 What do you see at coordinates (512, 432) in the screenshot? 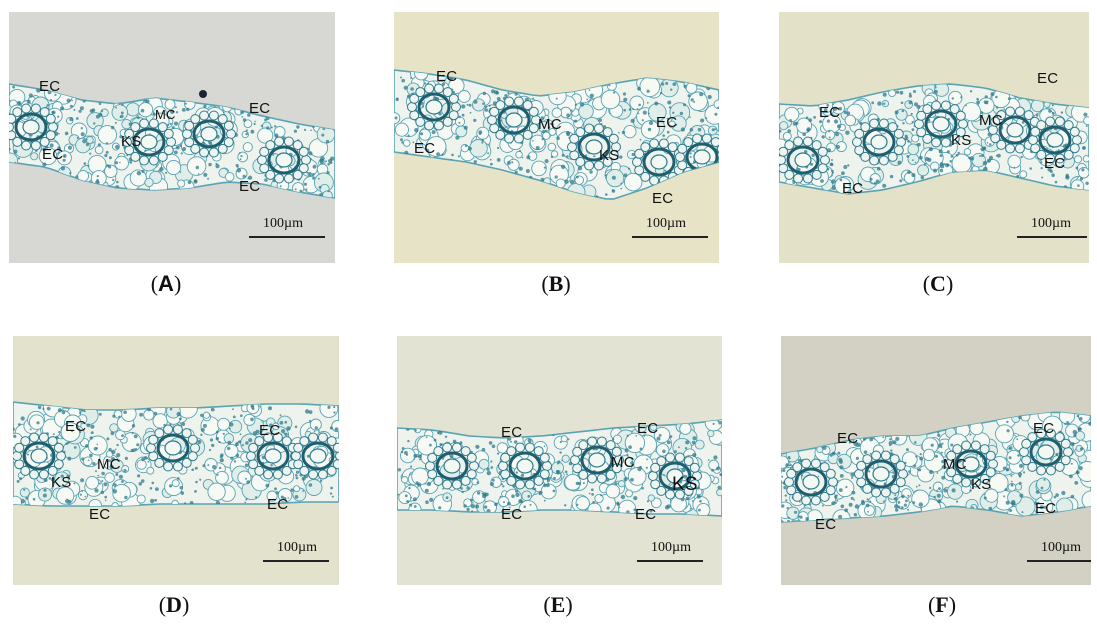
I see `tissue-label-ec: EC` at bounding box center [512, 432].